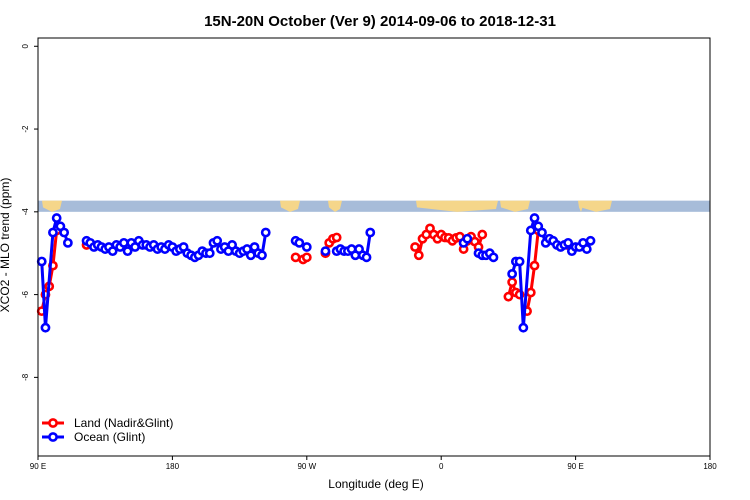 The height and width of the screenshot is (500, 750). I want to click on y-tick-label: 0, so click(25, 46).